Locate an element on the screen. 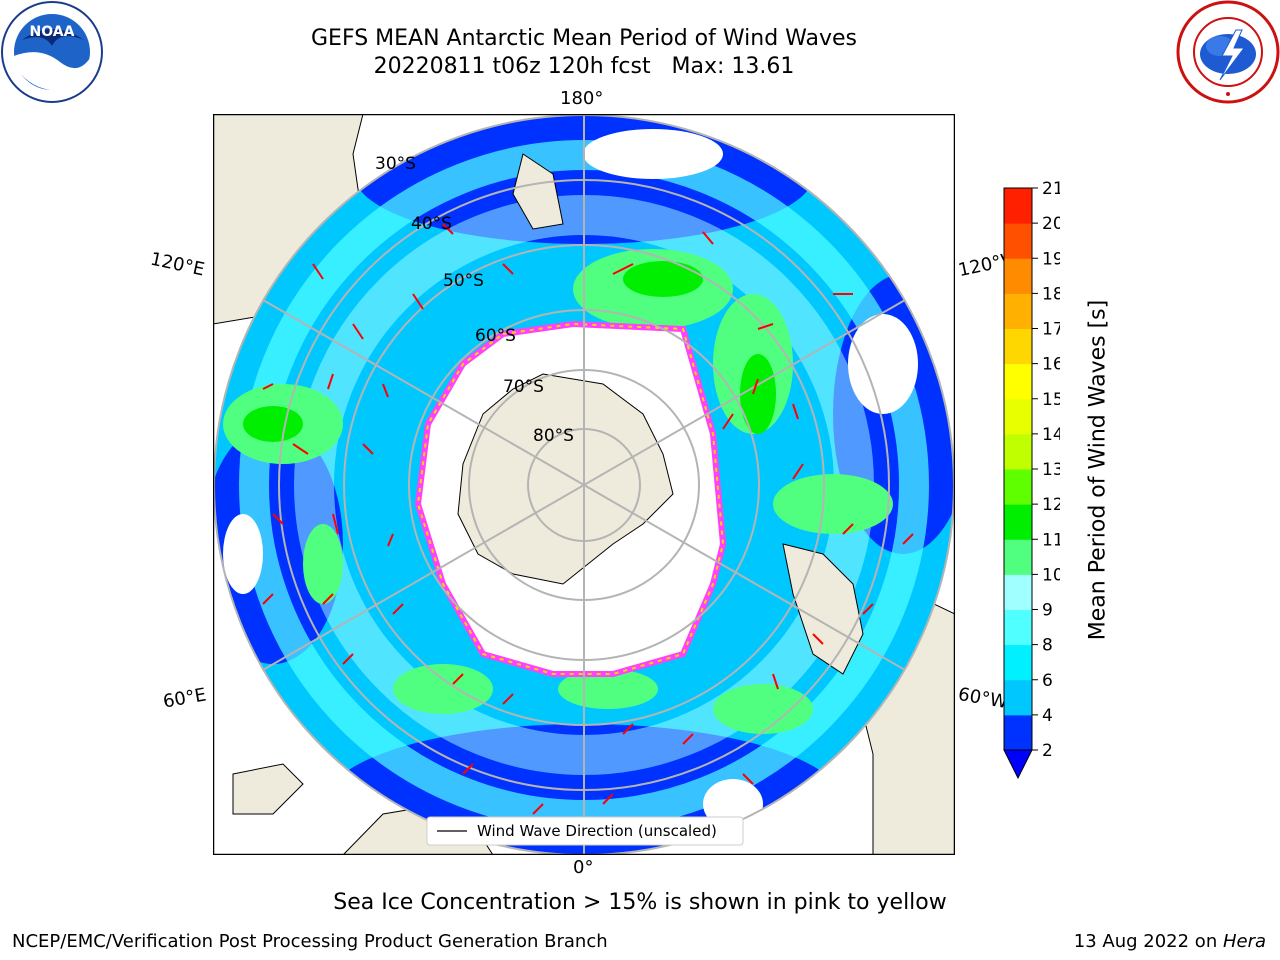 This screenshot has height=960, width=1280. colorbar: 2 4 6 8 9 10 11 12 13 14 15 16 17 18 19 20 21 is located at coordinates (1031, 480).